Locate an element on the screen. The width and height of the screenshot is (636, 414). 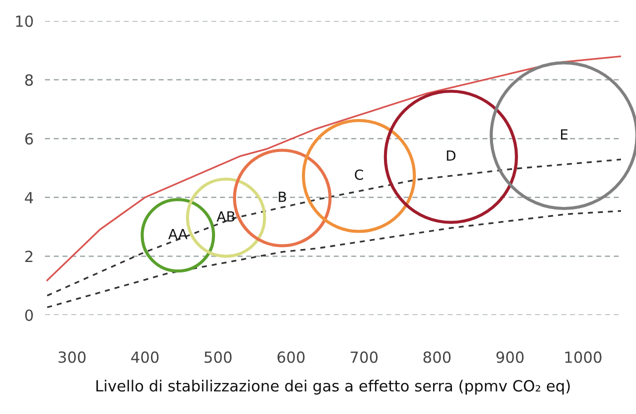
x-tick-label: 1000 is located at coordinates (583, 357).